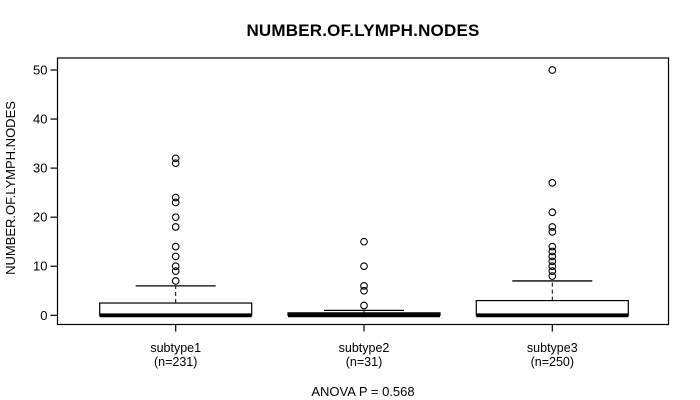 This screenshot has height=400, width=700. Describe the element at coordinates (10, 188) in the screenshot. I see `y-axis-label: NUMBER.OF.LYMPH.NODES` at that location.